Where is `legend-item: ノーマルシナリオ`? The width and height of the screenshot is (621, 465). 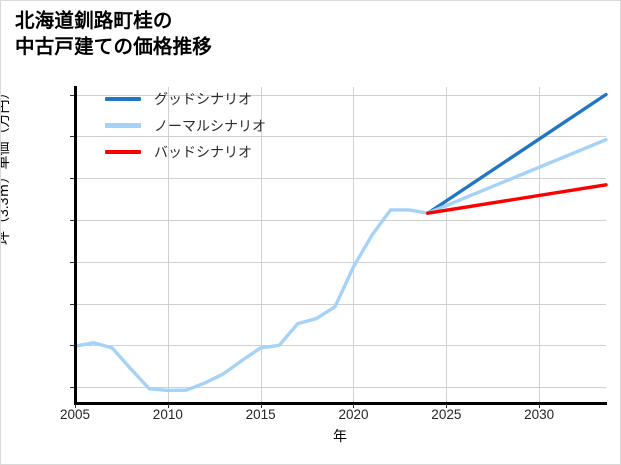
legend-item: ノーマルシナリオ is located at coordinates (185, 126).